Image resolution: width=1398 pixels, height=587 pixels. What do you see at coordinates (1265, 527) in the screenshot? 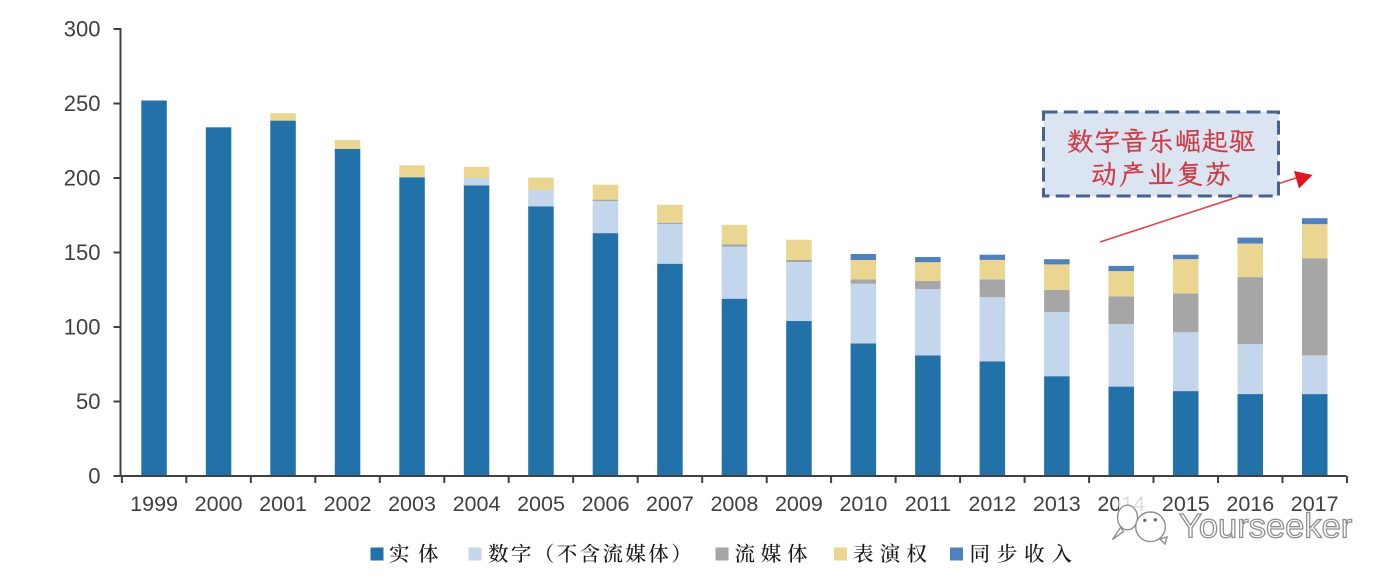
I see `svg-text: Yourseeker` at bounding box center [1265, 527].